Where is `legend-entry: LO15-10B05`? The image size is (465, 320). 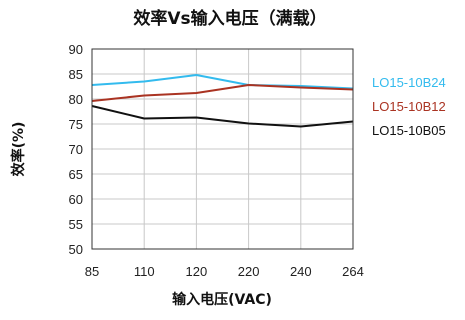
legend-entry: LO15-10B05 is located at coordinates (409, 130).